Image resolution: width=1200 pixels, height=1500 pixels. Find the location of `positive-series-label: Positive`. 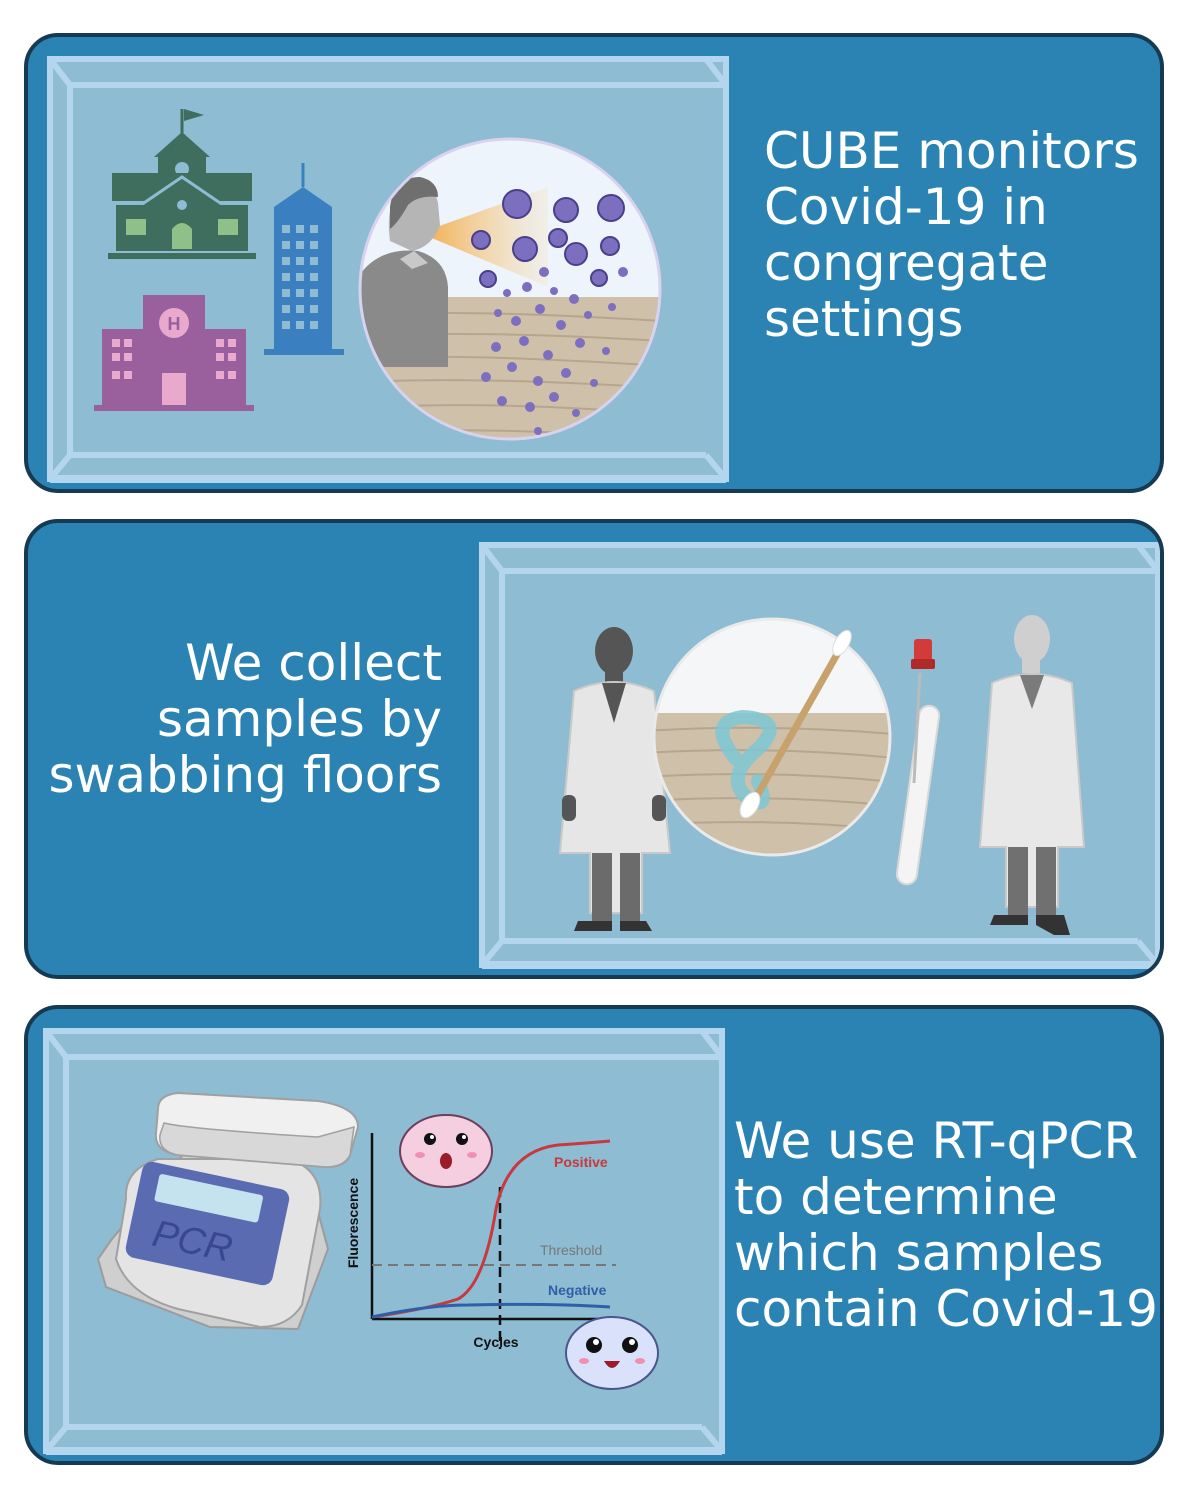

positive-series-label: Positive is located at coordinates (581, 1162).